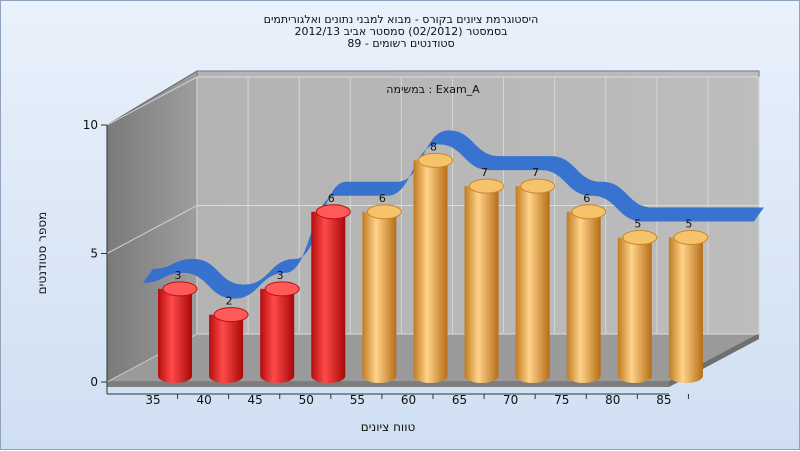 The height and width of the screenshot is (451, 800). What do you see at coordinates (388, 427) in the screenshot?
I see `x-axis-title: טווח ציונים` at bounding box center [388, 427].